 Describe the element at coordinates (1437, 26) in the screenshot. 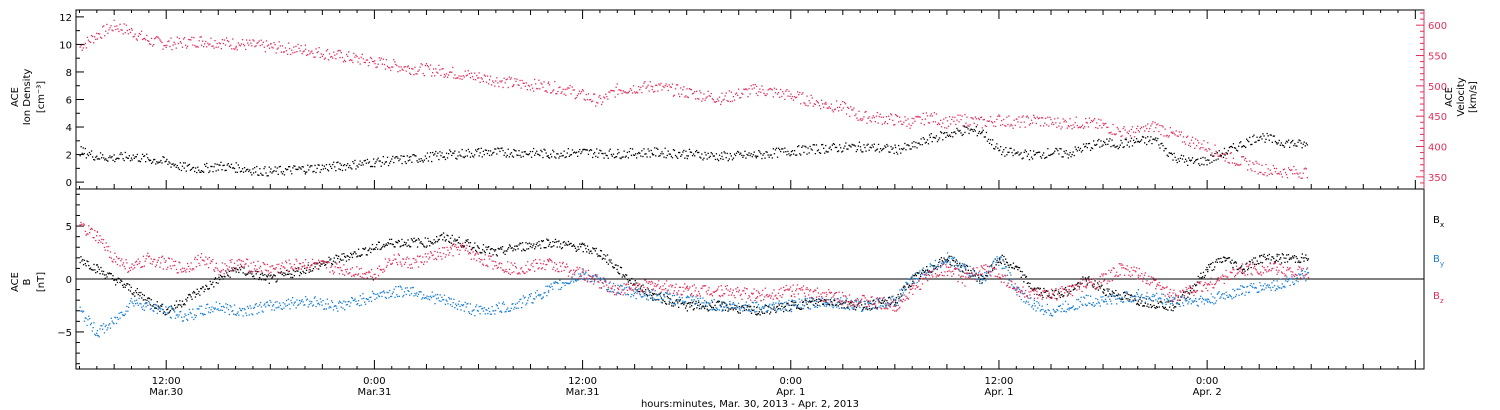

I see `velocity-y-tick-label: 600` at that location.